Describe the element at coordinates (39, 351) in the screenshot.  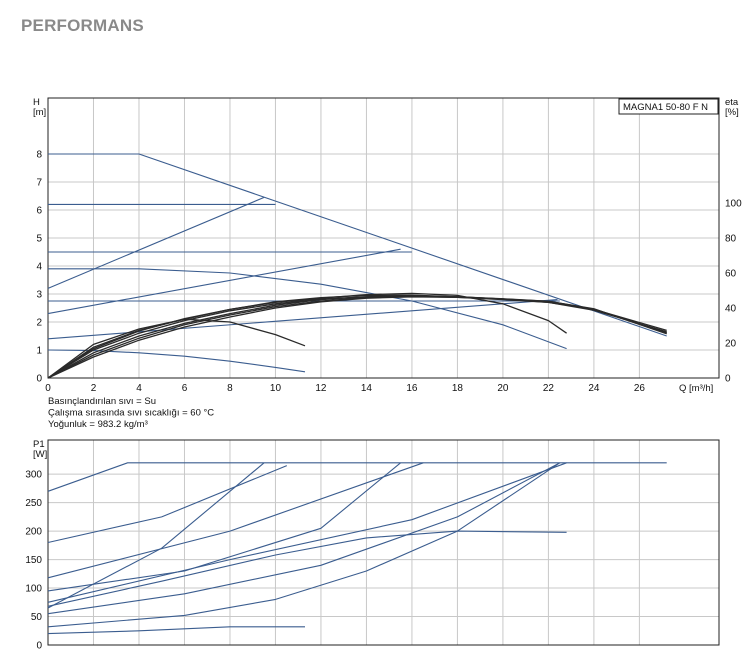
I see `y-tick-label: 1` at that location.